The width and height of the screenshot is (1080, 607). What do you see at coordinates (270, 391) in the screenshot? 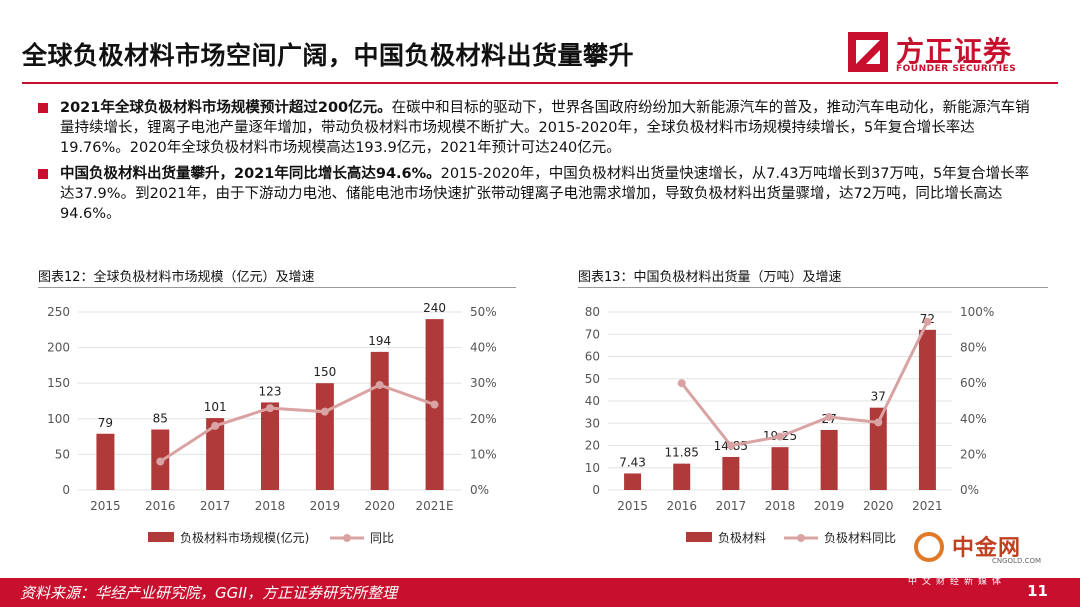
I see `bar-value-label: 123` at bounding box center [270, 391].